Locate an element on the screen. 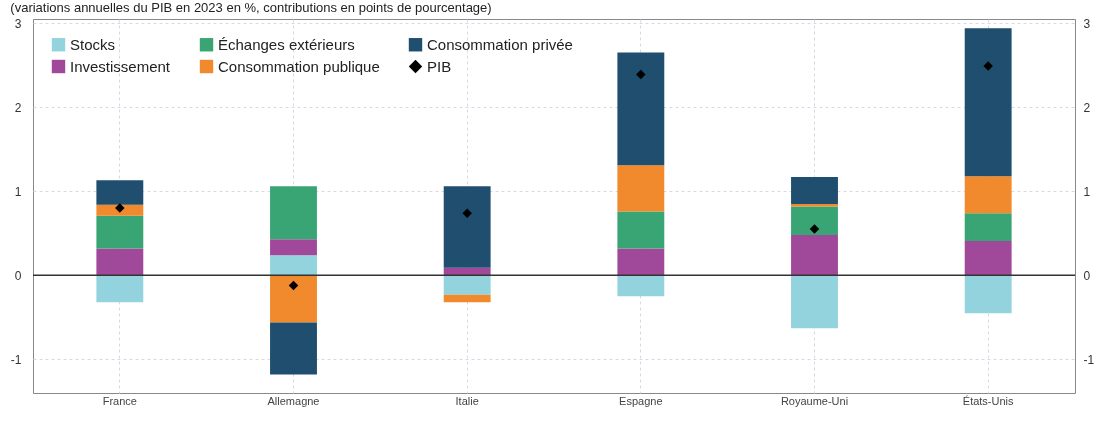 This screenshot has width=1118, height=428. chart-title: (variations annuelles du PIB en 2023 en %, contributions en points de pourcentage) is located at coordinates (251, 8).